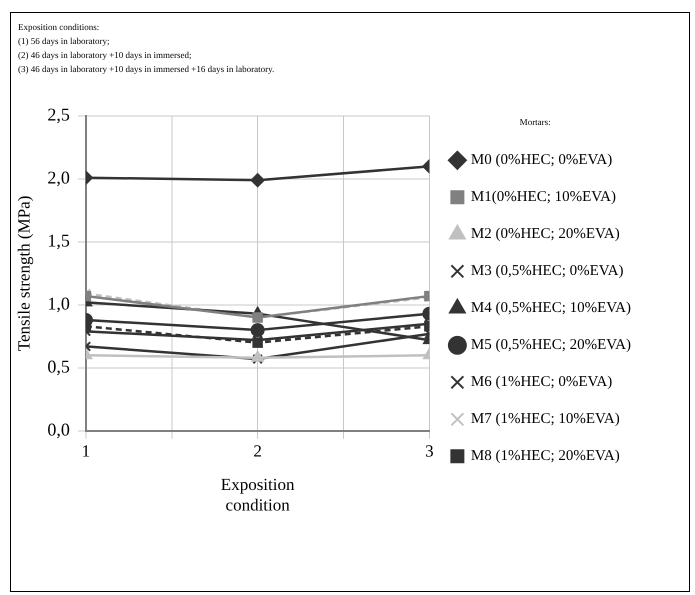  What do you see at coordinates (24, 274) in the screenshot?
I see `y-axis-title: Tensile strength (MPa)` at bounding box center [24, 274].